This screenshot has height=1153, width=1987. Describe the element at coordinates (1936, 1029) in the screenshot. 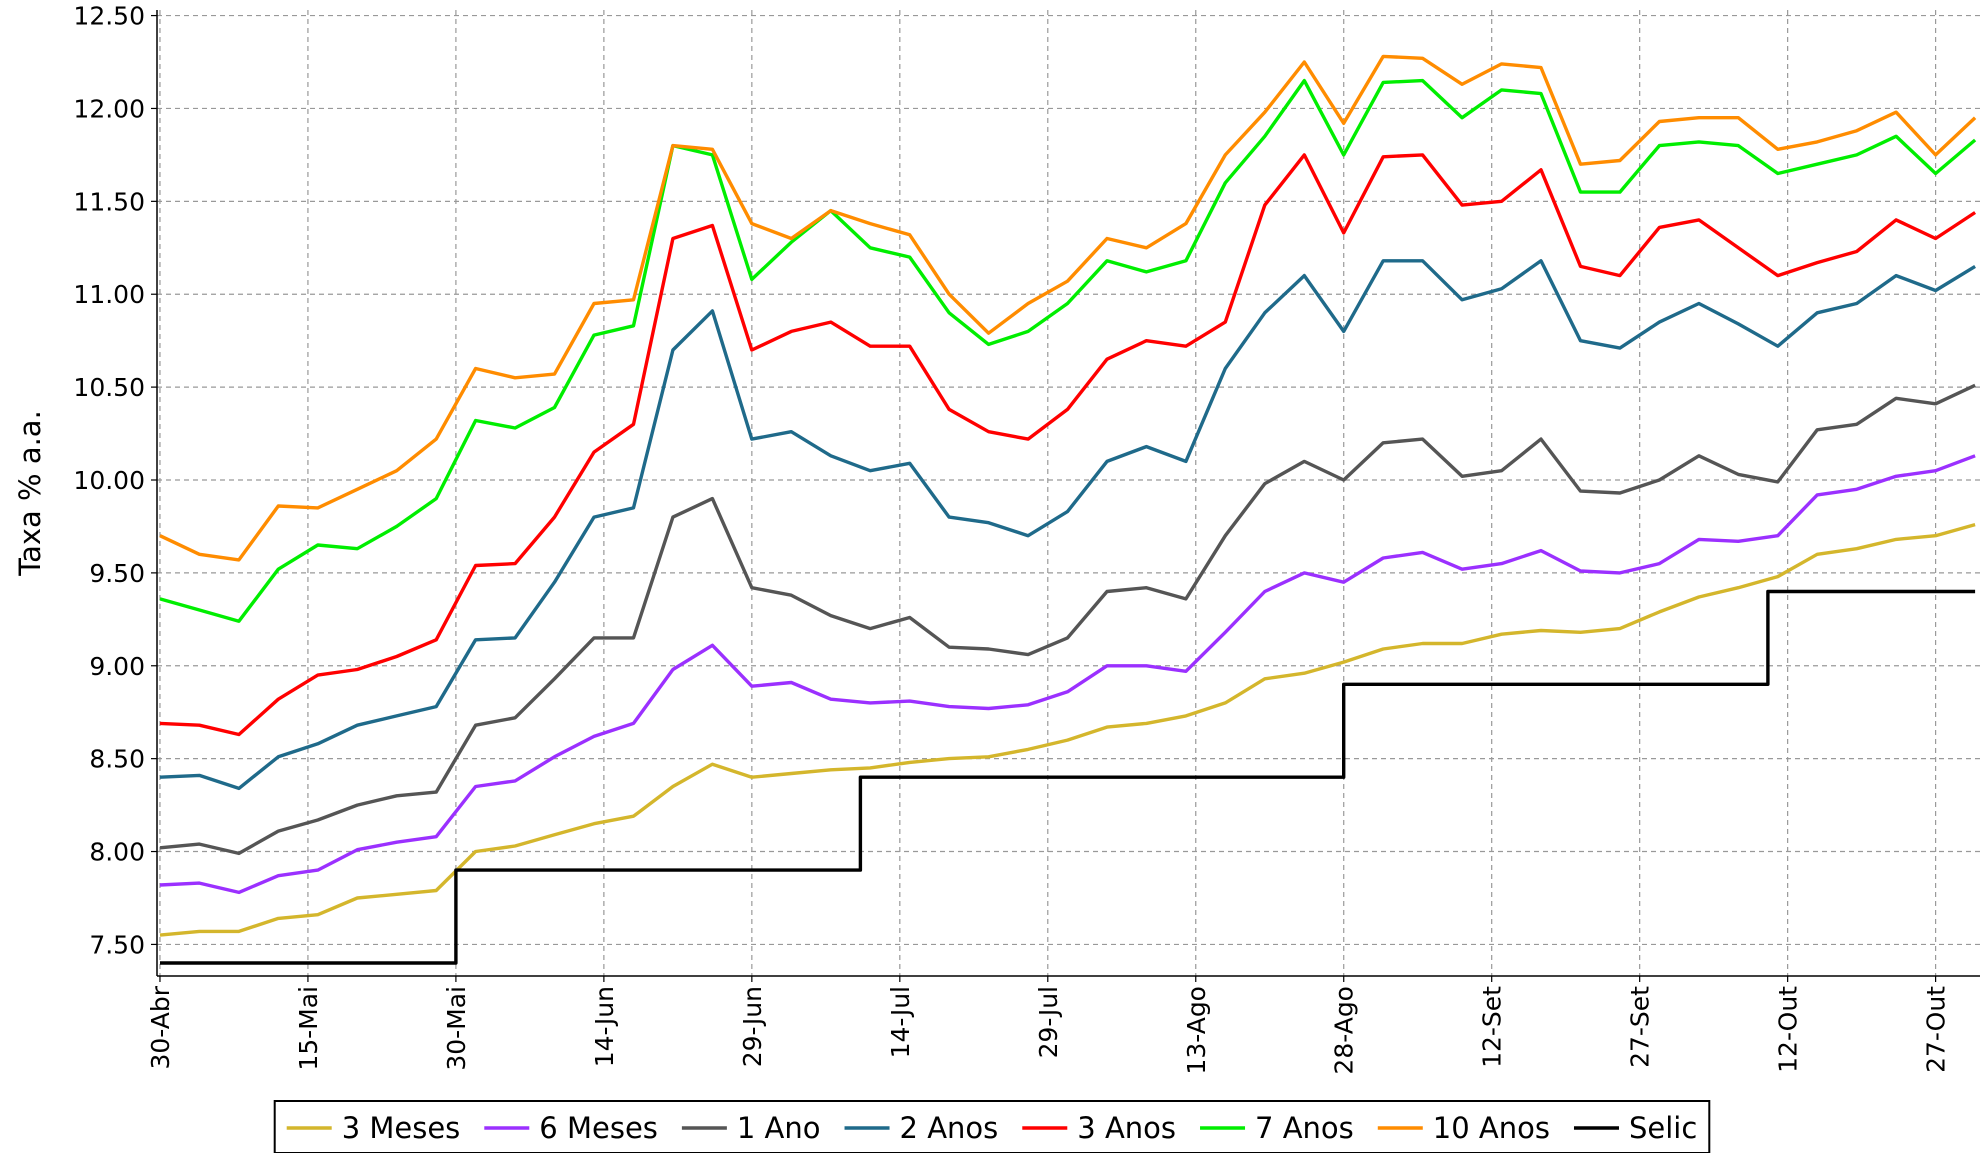

I see `x-tick-label: 27-Out` at that location.